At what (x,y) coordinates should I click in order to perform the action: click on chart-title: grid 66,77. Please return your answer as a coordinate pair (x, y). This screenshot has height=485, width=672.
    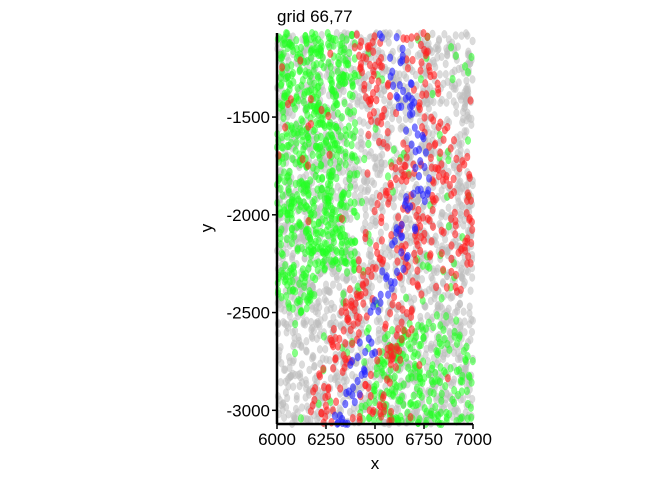
    Looking at the image, I should click on (315, 16).